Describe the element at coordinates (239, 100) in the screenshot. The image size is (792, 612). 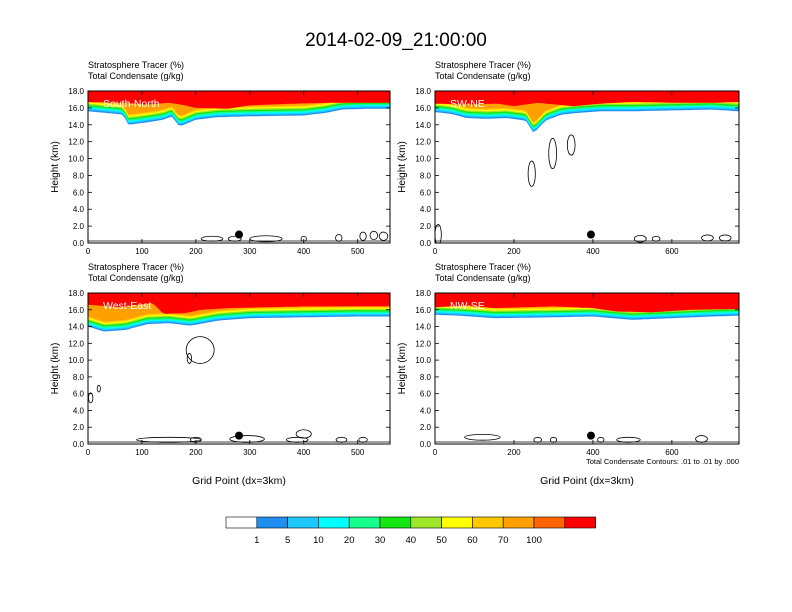
I see `tracer-band-max` at that location.